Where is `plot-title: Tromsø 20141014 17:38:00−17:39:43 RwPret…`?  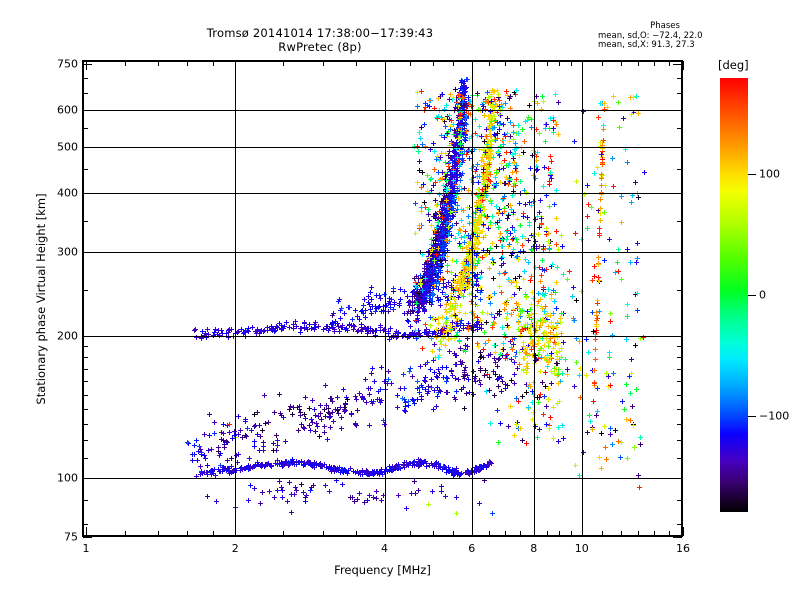
plot-title: Tromsø 20141014 17:38:00−17:39:43 RwPret… is located at coordinates (320, 40).